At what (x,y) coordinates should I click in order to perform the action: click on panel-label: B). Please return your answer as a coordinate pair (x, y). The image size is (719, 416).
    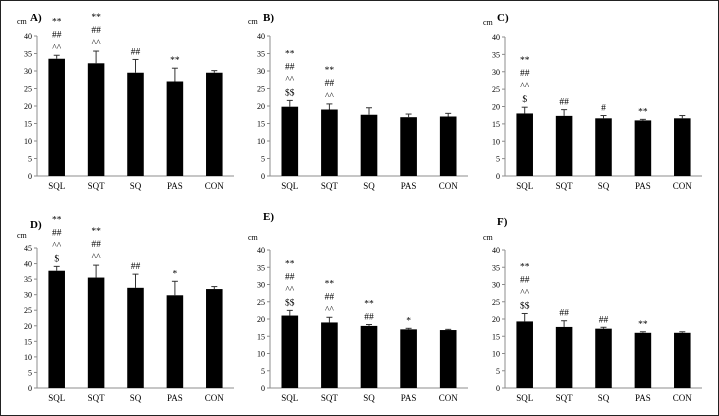
    Looking at the image, I should click on (268, 18).